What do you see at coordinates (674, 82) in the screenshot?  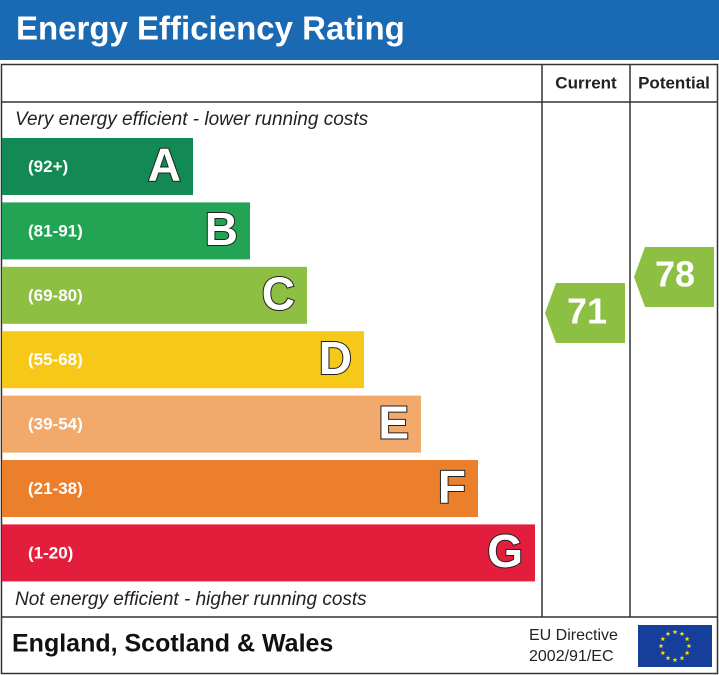 I see `potential-header: Potential` at bounding box center [674, 82].